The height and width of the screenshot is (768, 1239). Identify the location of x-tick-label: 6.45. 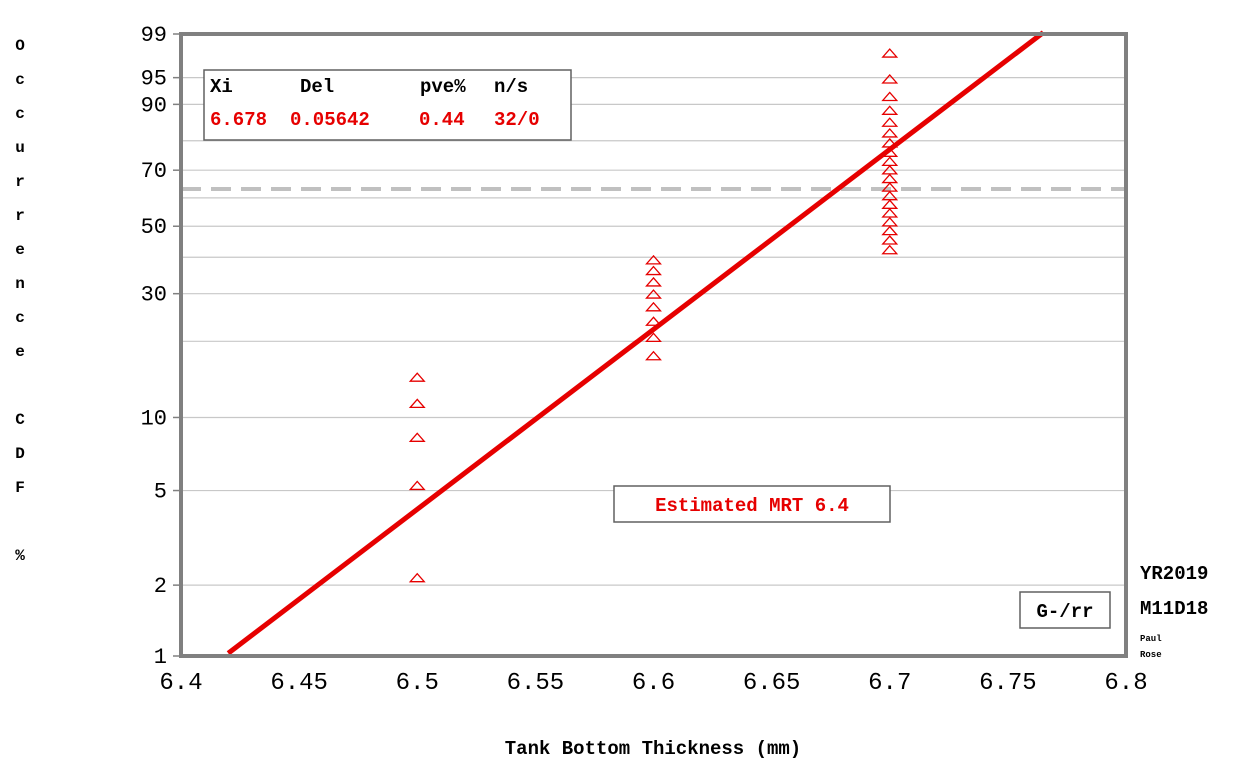
(299, 683).